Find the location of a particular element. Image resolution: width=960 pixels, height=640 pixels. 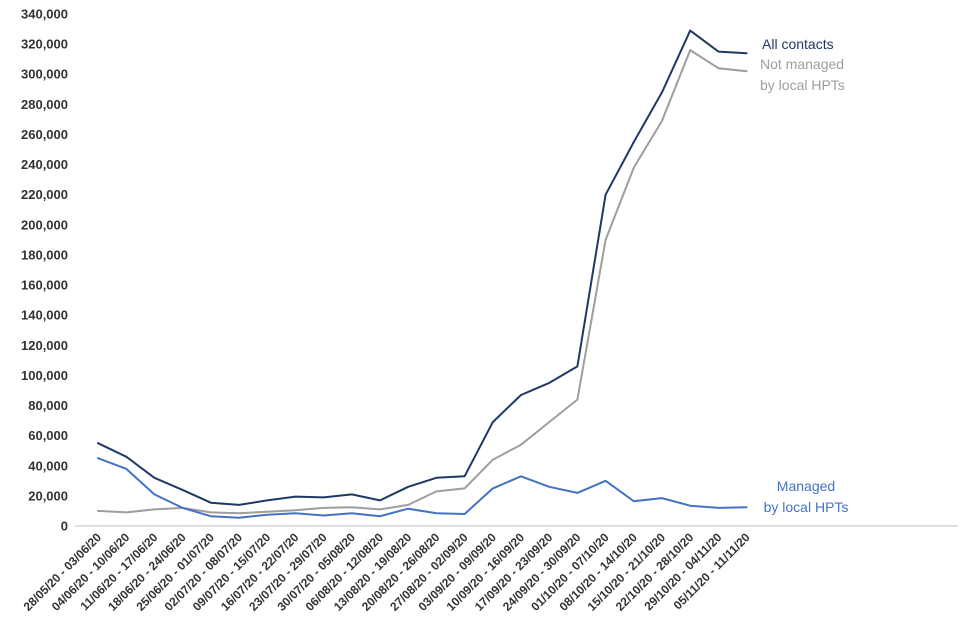

series-label-line: All contacts is located at coordinates (798, 44).